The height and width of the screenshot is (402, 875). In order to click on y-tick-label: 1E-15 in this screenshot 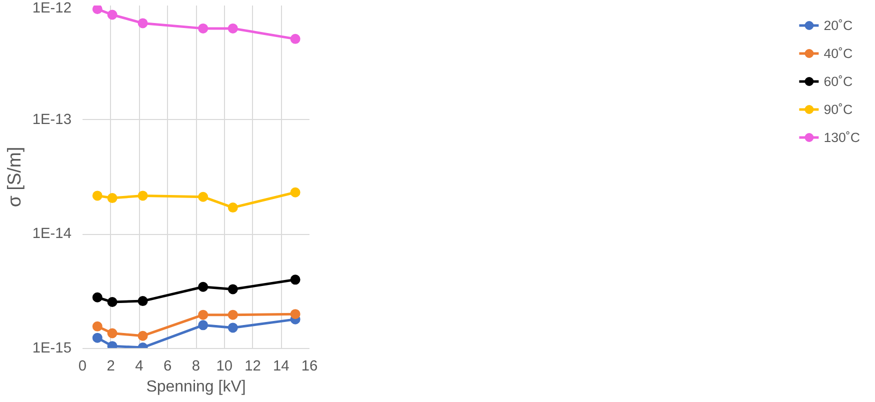, I will do `click(52, 348)`.